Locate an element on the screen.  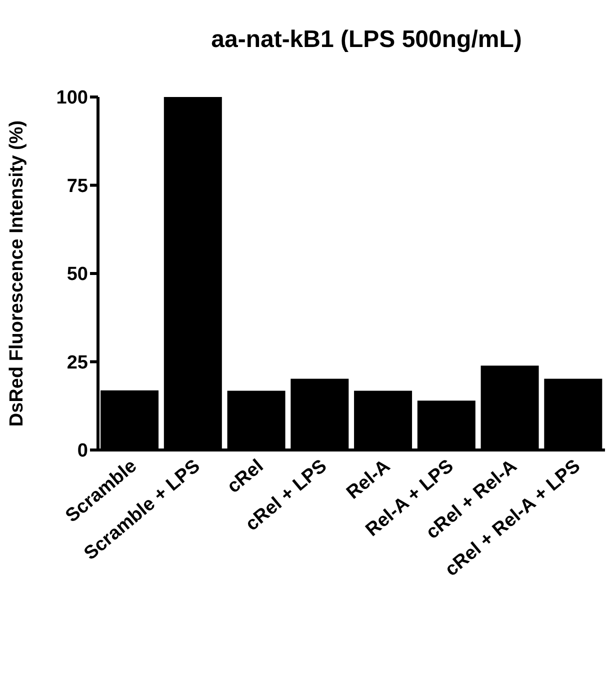
y-axis-title: DsRed Fluorescence Intensity (%) is located at coordinates (17, 273).